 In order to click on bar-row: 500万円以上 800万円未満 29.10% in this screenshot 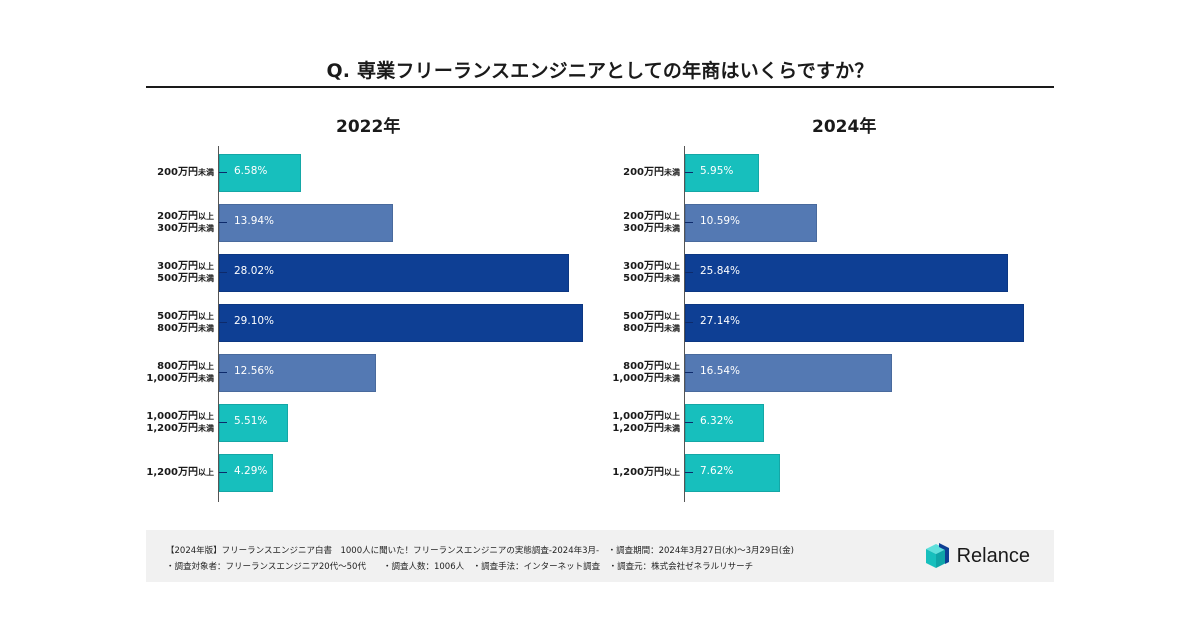, I will do `click(376, 323)`.